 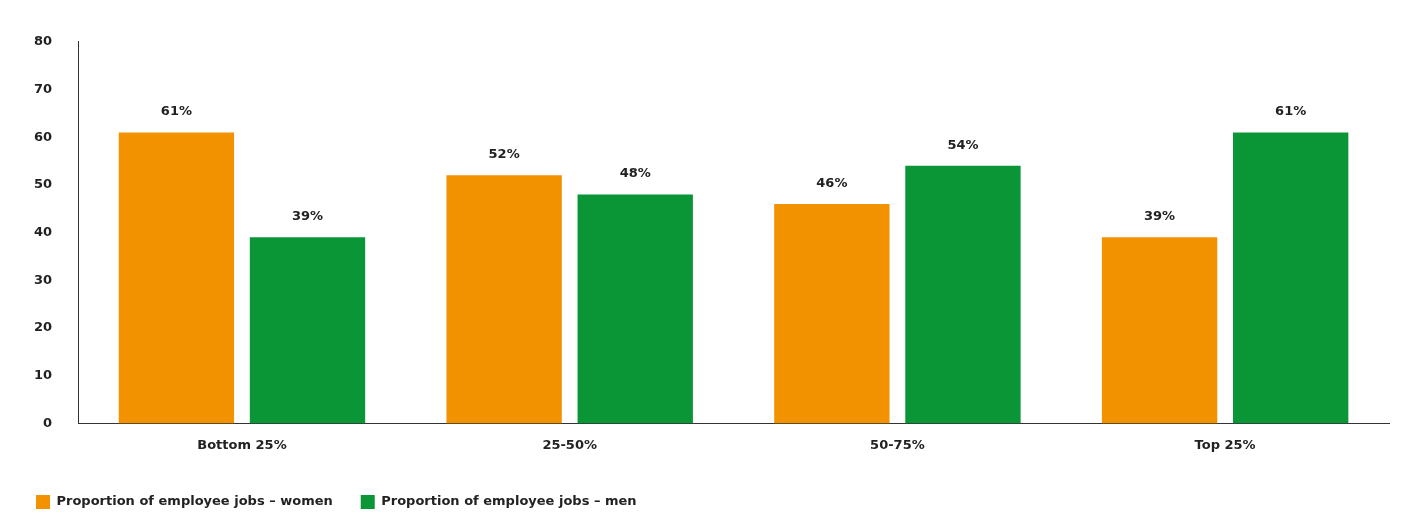 I want to click on data-label: 46%, so click(x=832, y=182).